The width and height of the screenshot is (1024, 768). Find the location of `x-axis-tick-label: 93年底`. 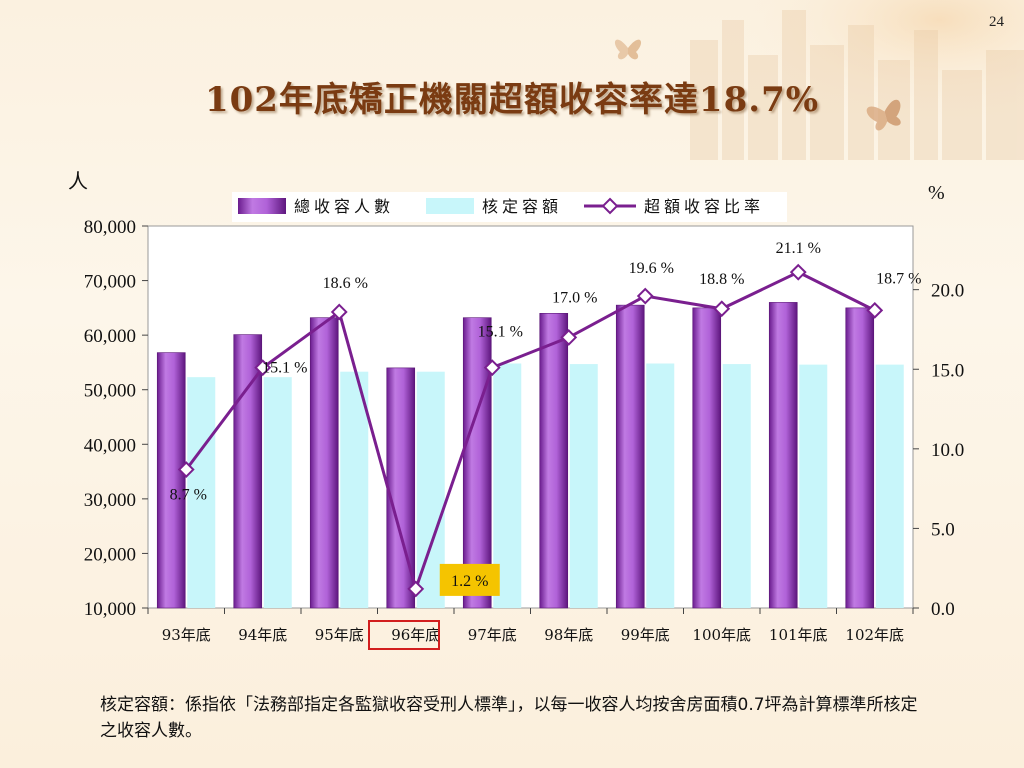

x-axis-tick-label: 93年底 is located at coordinates (186, 635).